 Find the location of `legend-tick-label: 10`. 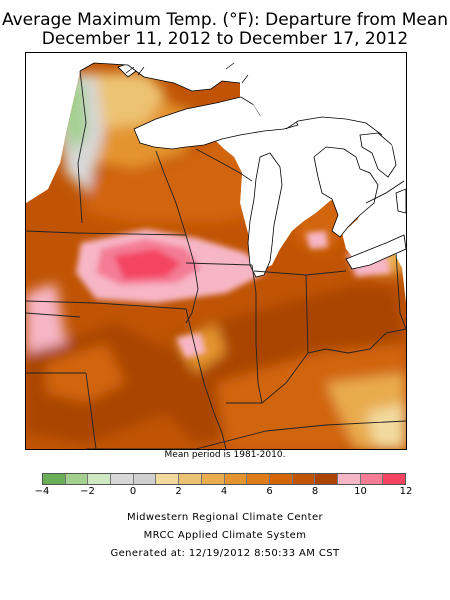

legend-tick-label: 10 is located at coordinates (360, 491).